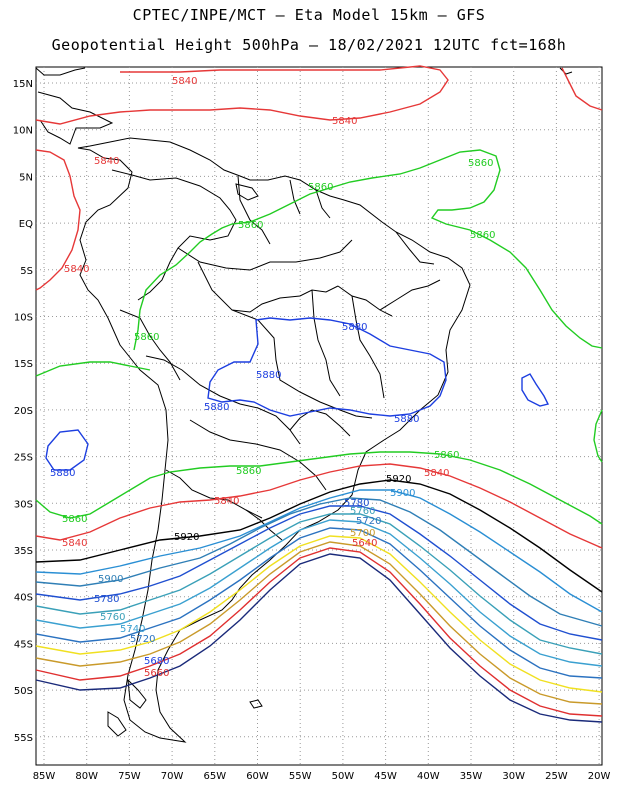 The height and width of the screenshot is (800, 618). What do you see at coordinates (471, 776) in the screenshot?
I see `lon-tick-label: 35W` at bounding box center [471, 776].